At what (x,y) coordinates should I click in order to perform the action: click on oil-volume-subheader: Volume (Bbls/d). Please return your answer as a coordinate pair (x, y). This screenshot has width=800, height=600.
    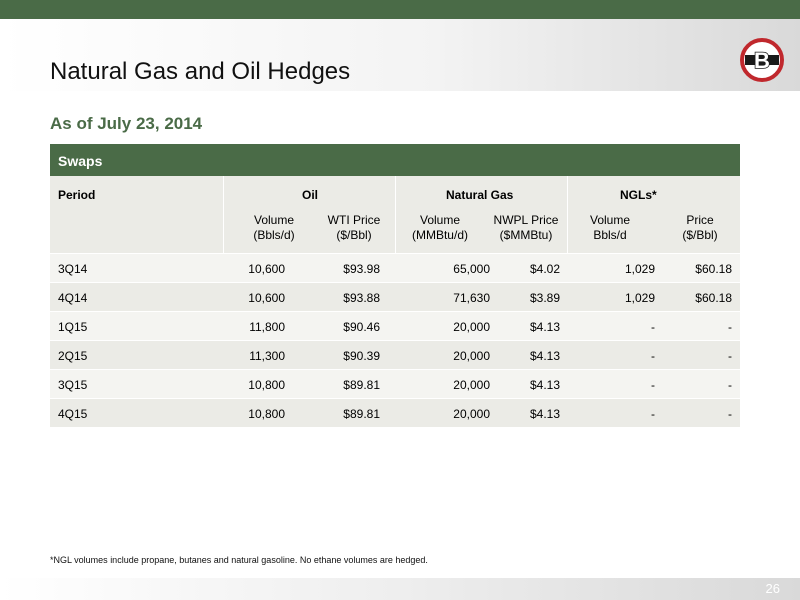
    Looking at the image, I should click on (274, 227).